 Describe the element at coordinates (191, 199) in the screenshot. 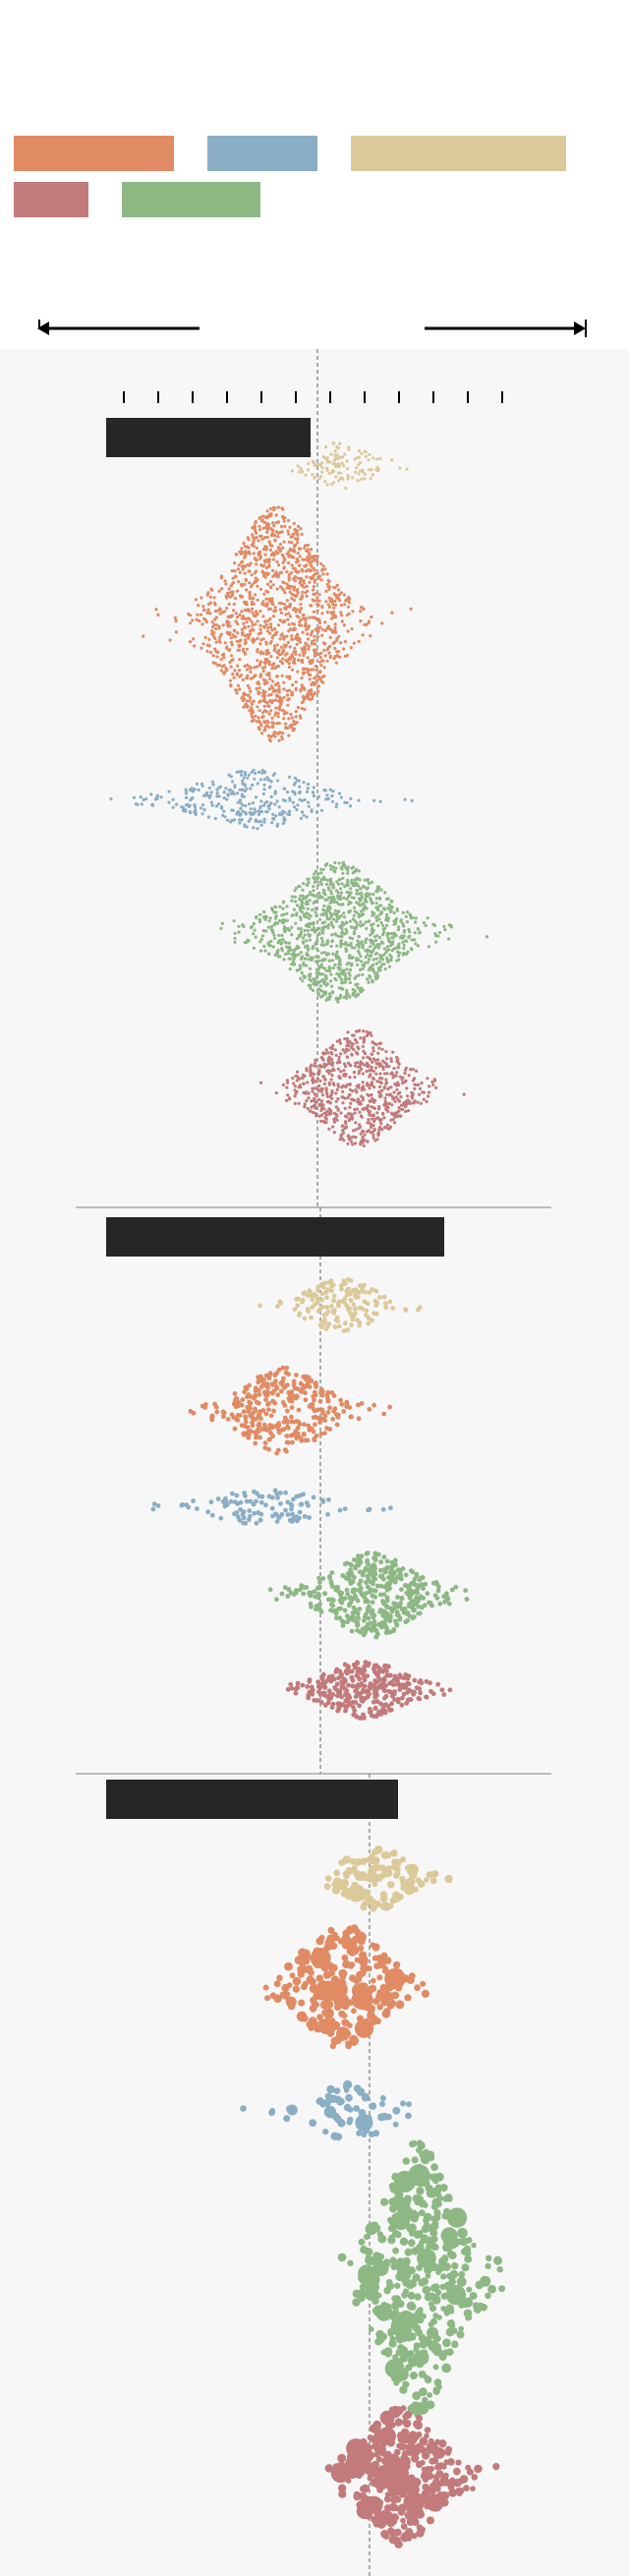

I see `legend-swatch-green` at that location.